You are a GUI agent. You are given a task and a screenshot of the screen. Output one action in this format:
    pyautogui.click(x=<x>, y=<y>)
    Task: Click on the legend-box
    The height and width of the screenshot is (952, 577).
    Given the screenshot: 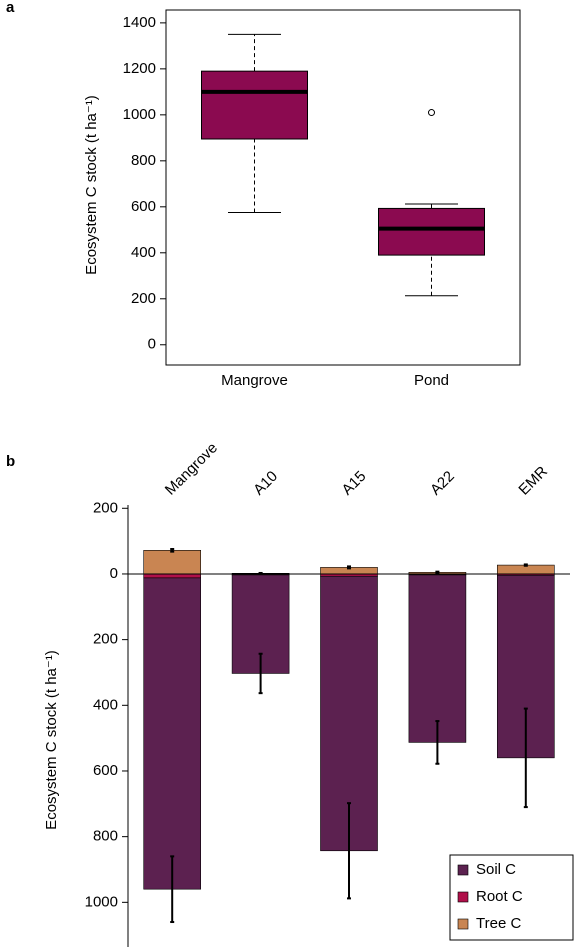 What is the action you would take?
    pyautogui.click(x=511, y=897)
    